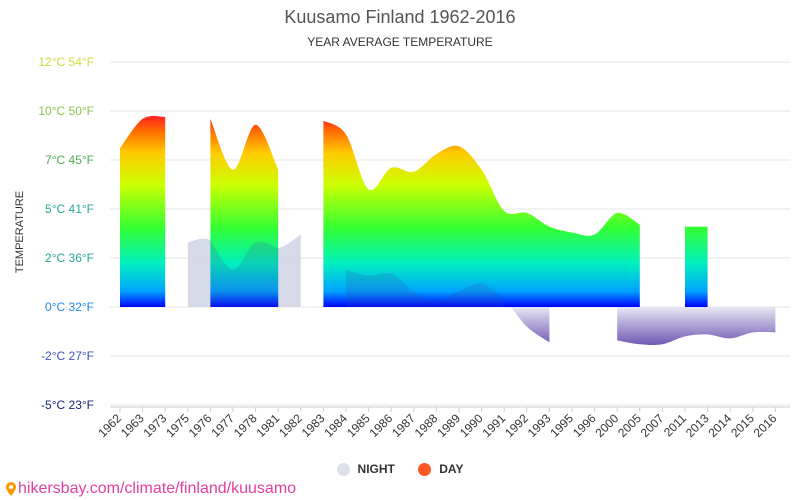 Image resolution: width=800 pixels, height=500 pixels. I want to click on x-tick-label: 2000, so click(607, 425).